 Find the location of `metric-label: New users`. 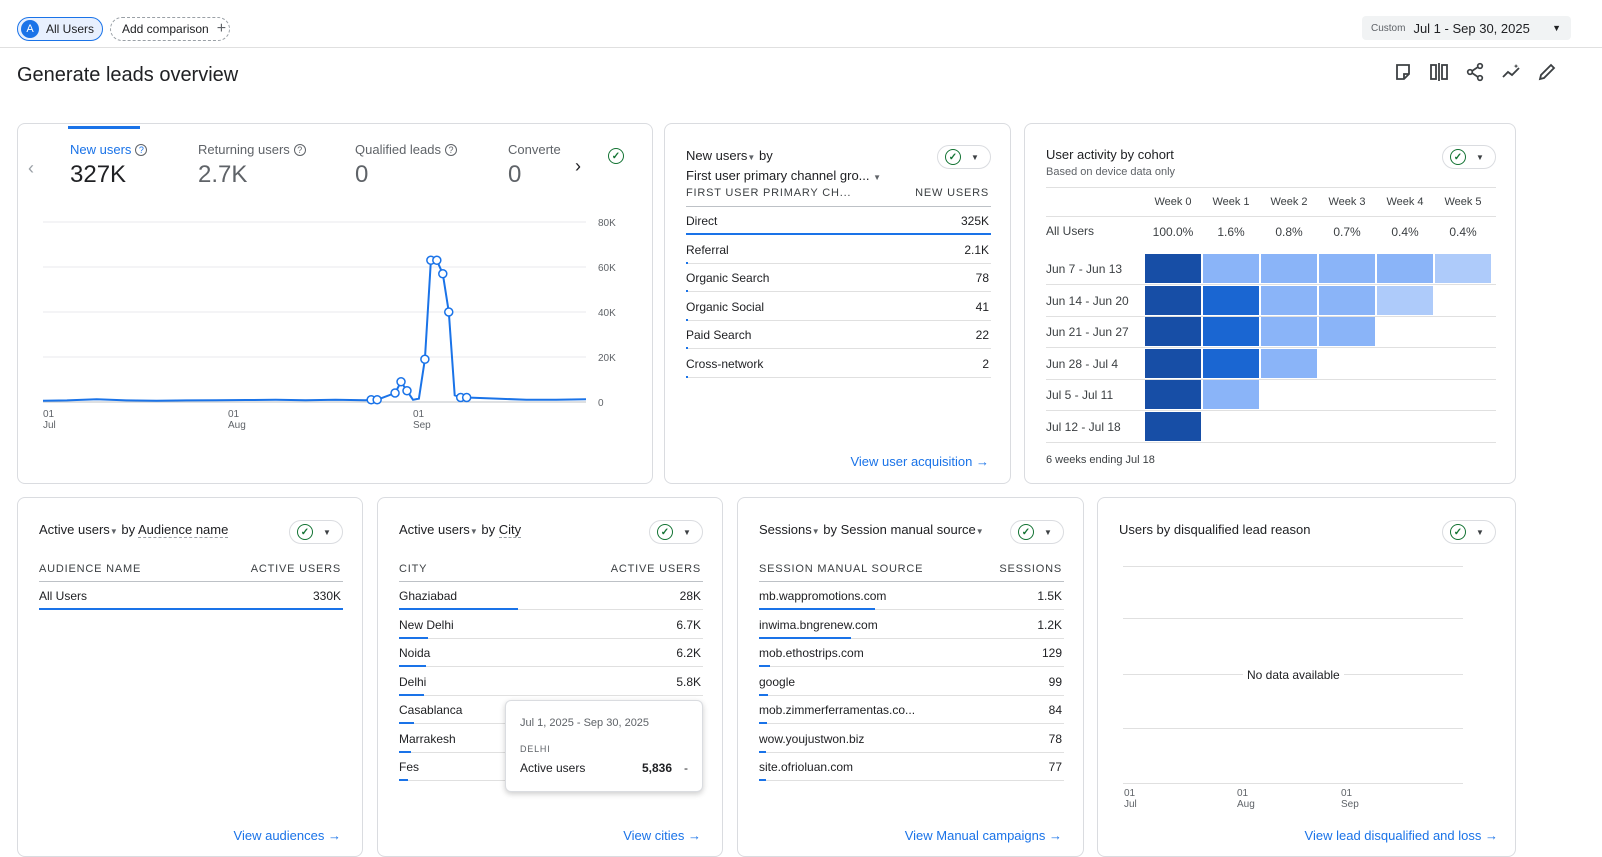

metric-label: New users is located at coordinates (101, 149).